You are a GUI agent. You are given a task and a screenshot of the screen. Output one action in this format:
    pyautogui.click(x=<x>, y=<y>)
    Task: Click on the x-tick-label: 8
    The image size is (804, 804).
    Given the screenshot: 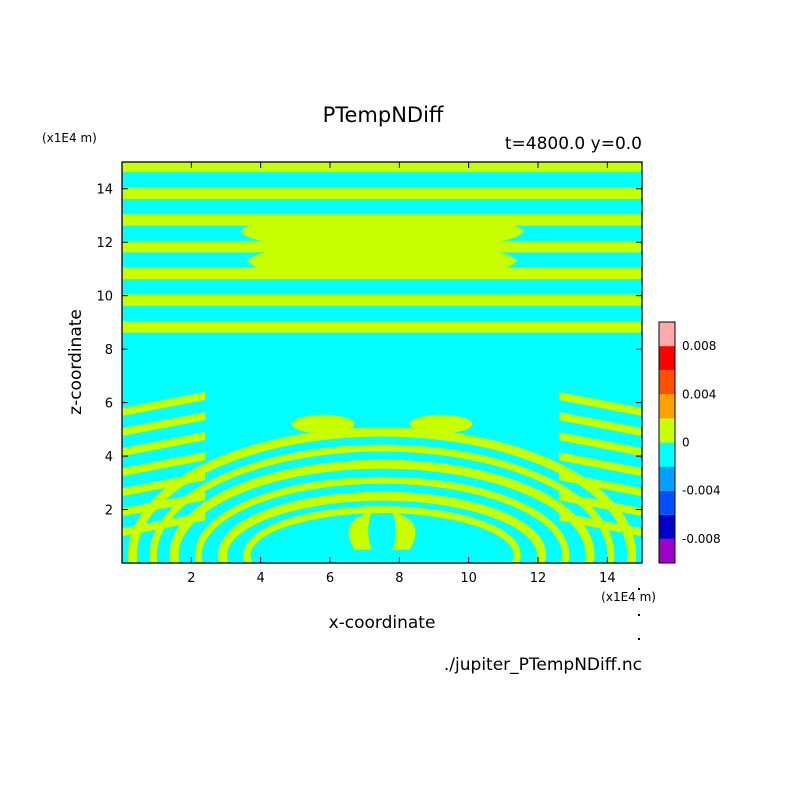 What is the action you would take?
    pyautogui.click(x=399, y=578)
    